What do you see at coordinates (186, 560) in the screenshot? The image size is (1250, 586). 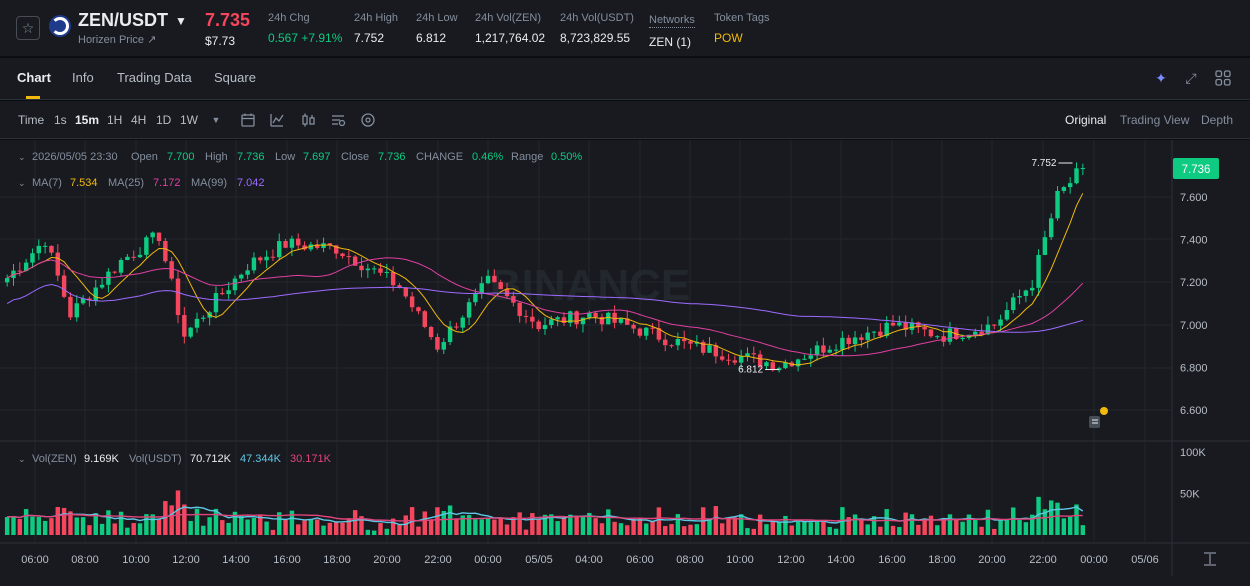 I see `time-tick-label: 12:00` at bounding box center [186, 560].